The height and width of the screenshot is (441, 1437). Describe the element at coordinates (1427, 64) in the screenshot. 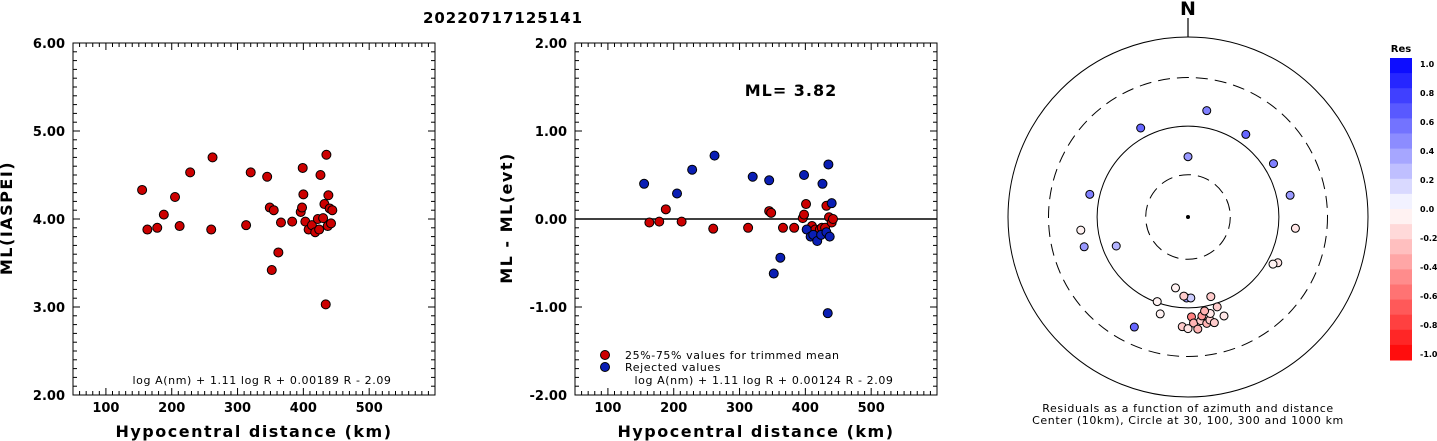

I see `colorbar-tick-label: 1.0` at that location.